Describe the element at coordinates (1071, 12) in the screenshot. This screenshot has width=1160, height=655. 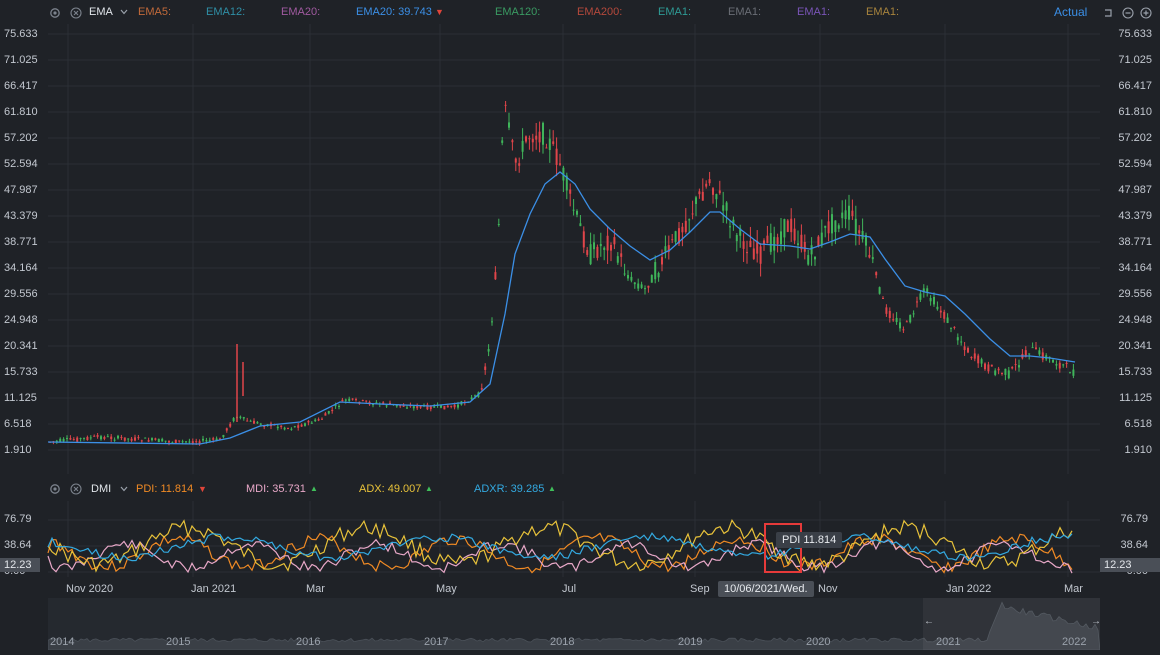
I see `actual-button: Actual` at that location.